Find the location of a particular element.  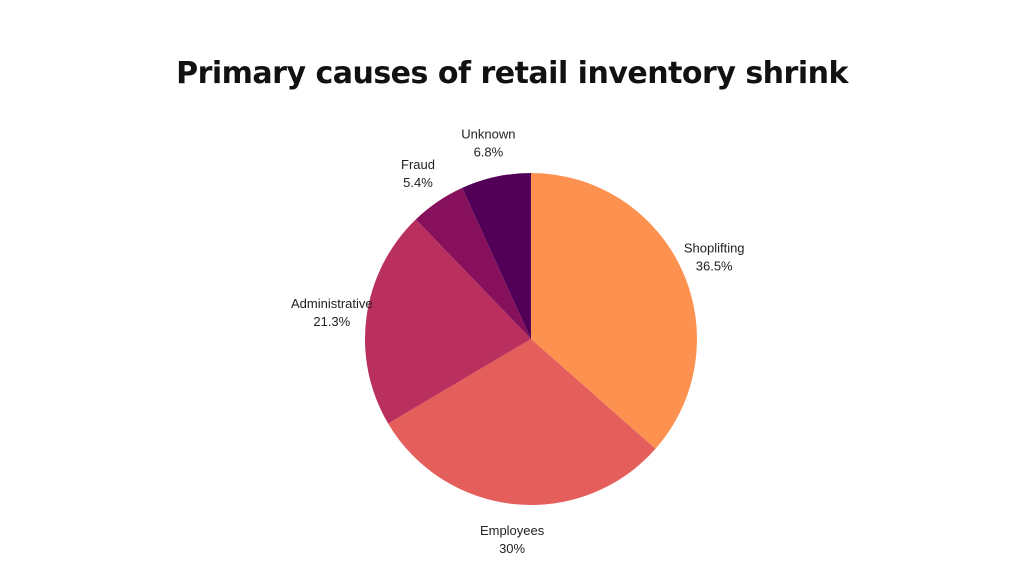

pie-slice-employees is located at coordinates (522, 422).